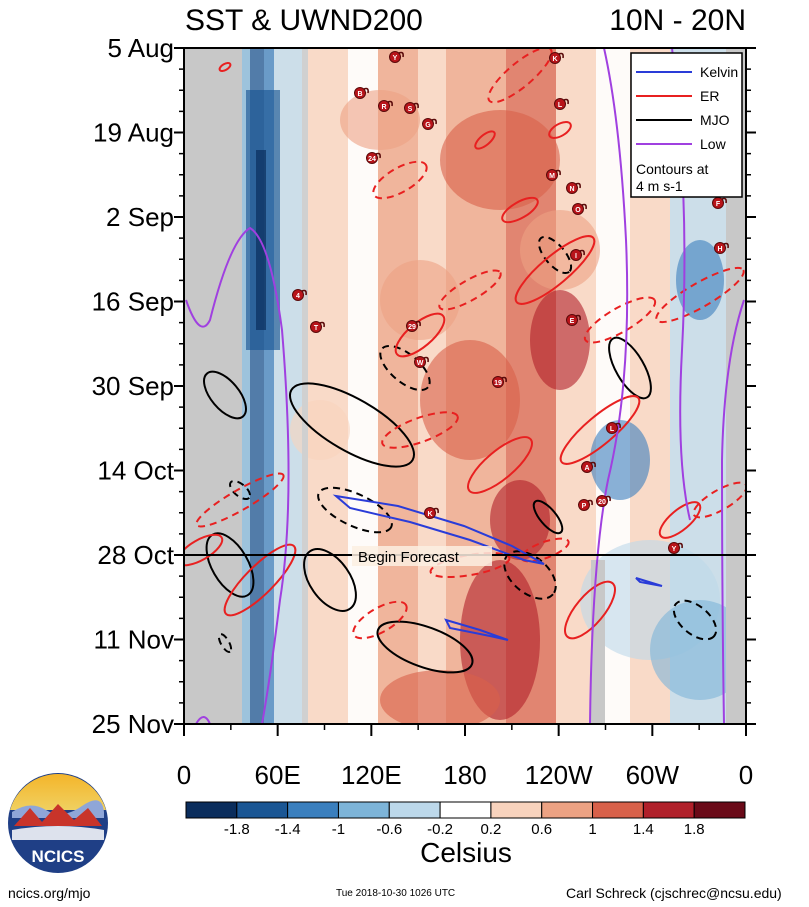  Describe the element at coordinates (578, 210) in the screenshot. I see `cyclone-label: O` at that location.